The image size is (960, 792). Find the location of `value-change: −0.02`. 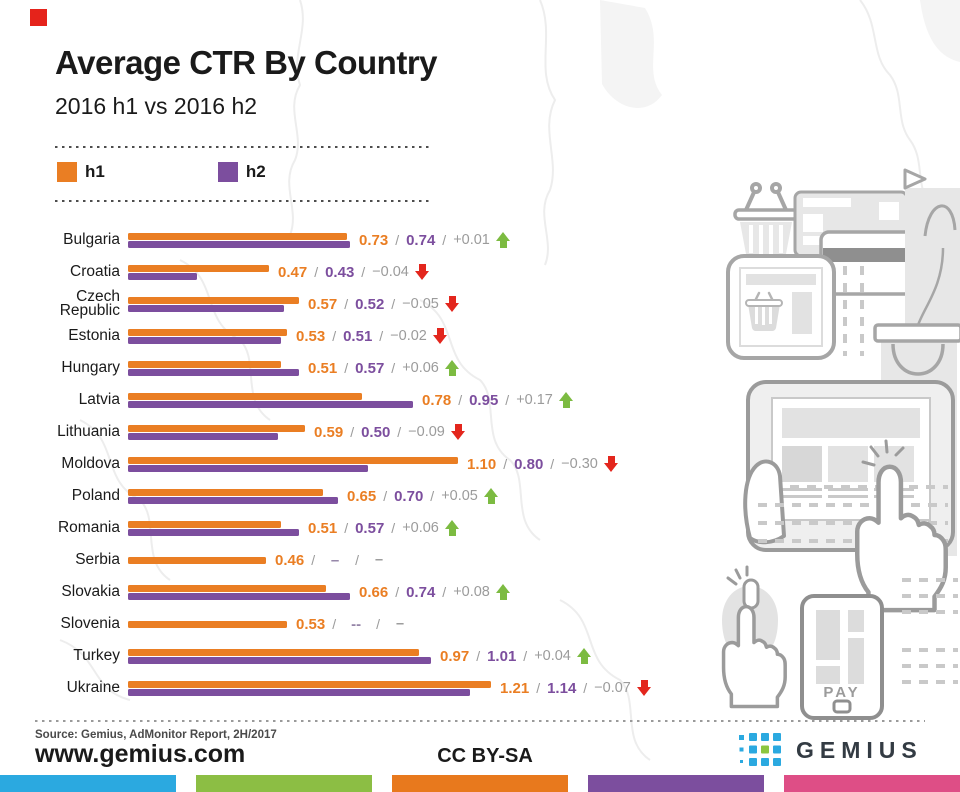

value-change: −0.02 is located at coordinates (408, 336).